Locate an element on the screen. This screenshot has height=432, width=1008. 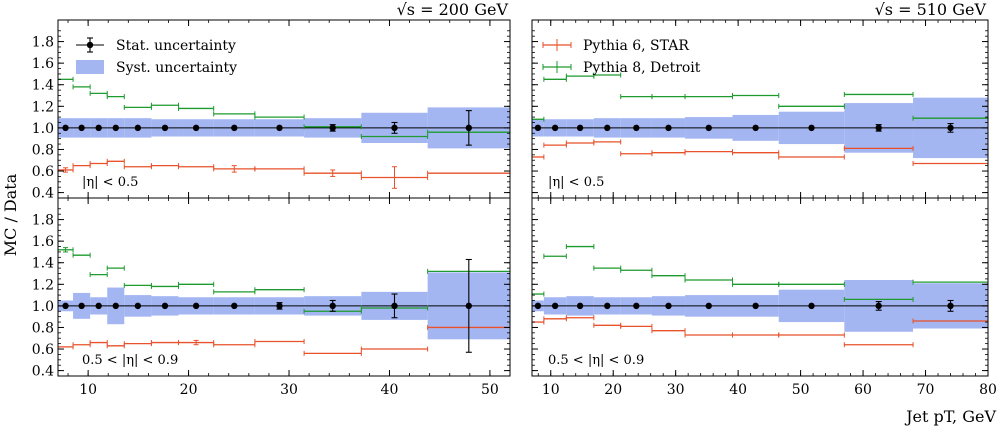
legend-item-p6: Pythia 6, STAR is located at coordinates (615, 46).